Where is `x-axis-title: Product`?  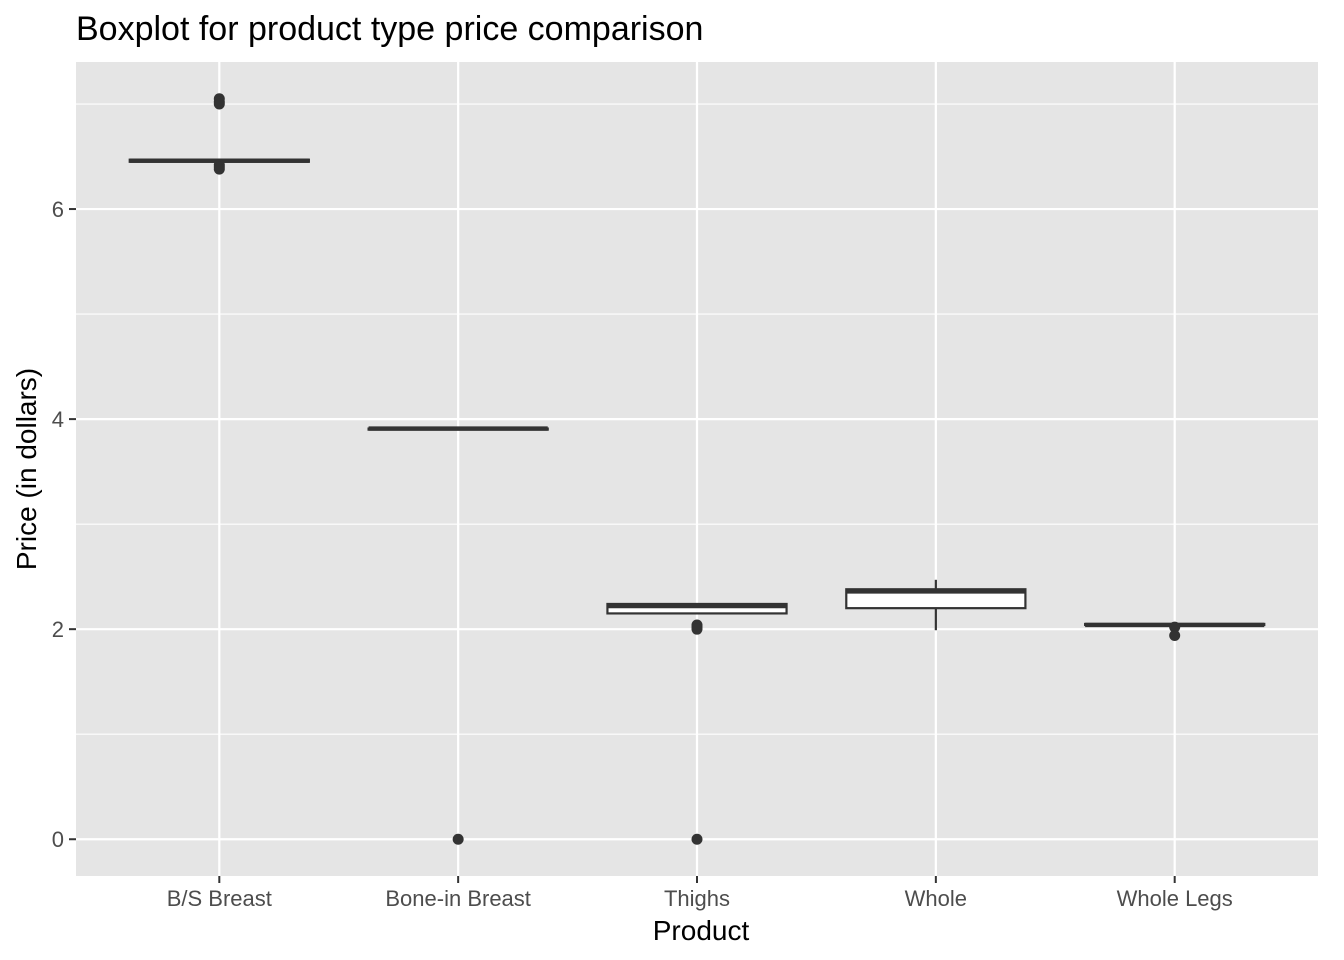
x-axis-title: Product is located at coordinates (701, 930).